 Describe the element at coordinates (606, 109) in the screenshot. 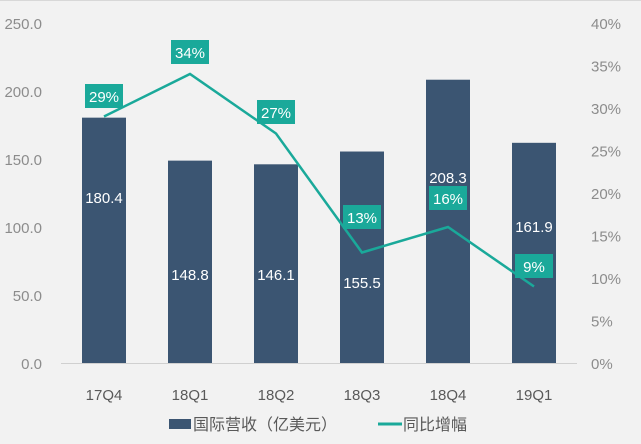

I see `right-axis-tick-label: 30%` at that location.